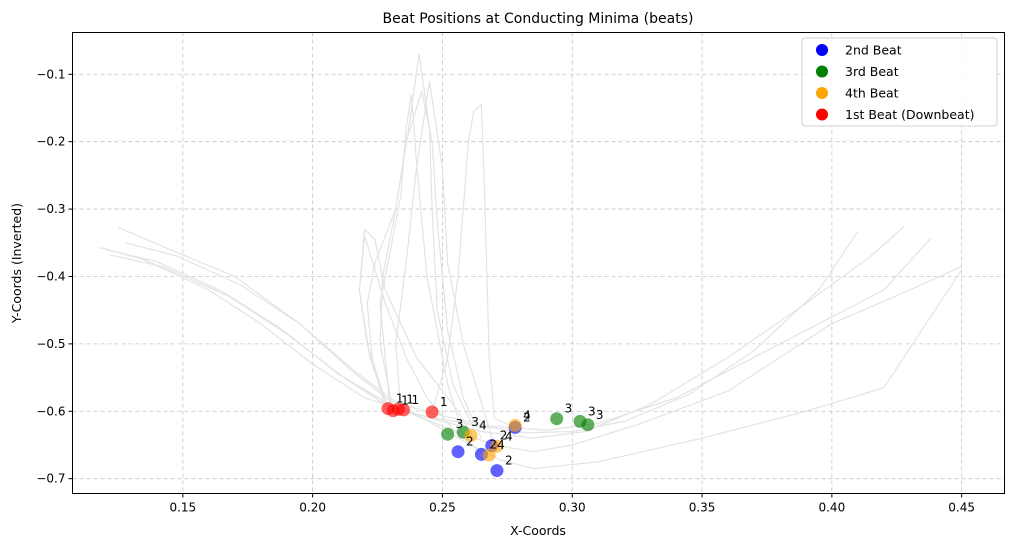 The width and height of the screenshot is (1012, 547). Describe the element at coordinates (872, 71) in the screenshot. I see `legend-label: 3rd Beat` at that location.